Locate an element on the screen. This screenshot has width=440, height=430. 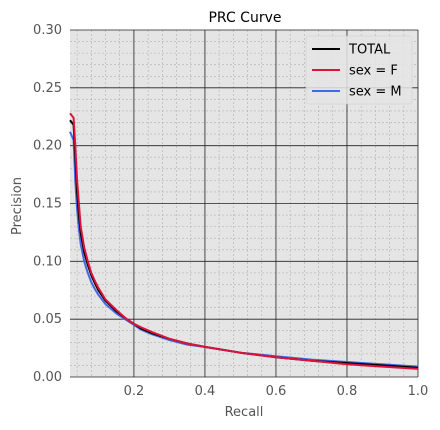
y-tick-label: 0.20 is located at coordinates (47, 146).